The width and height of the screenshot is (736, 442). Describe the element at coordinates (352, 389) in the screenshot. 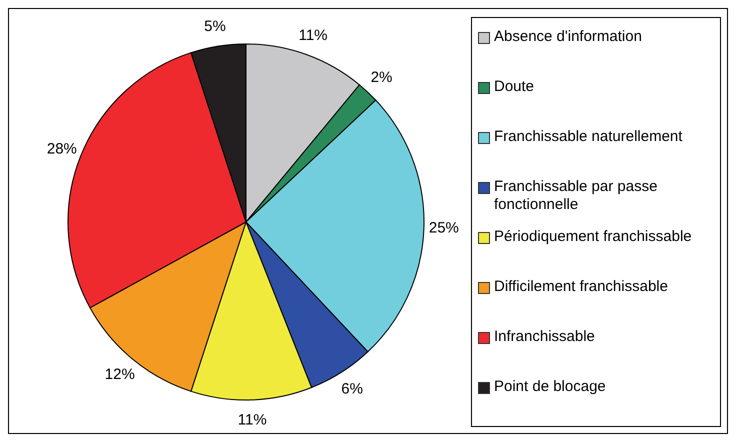

I see `data-label: 6%` at that location.